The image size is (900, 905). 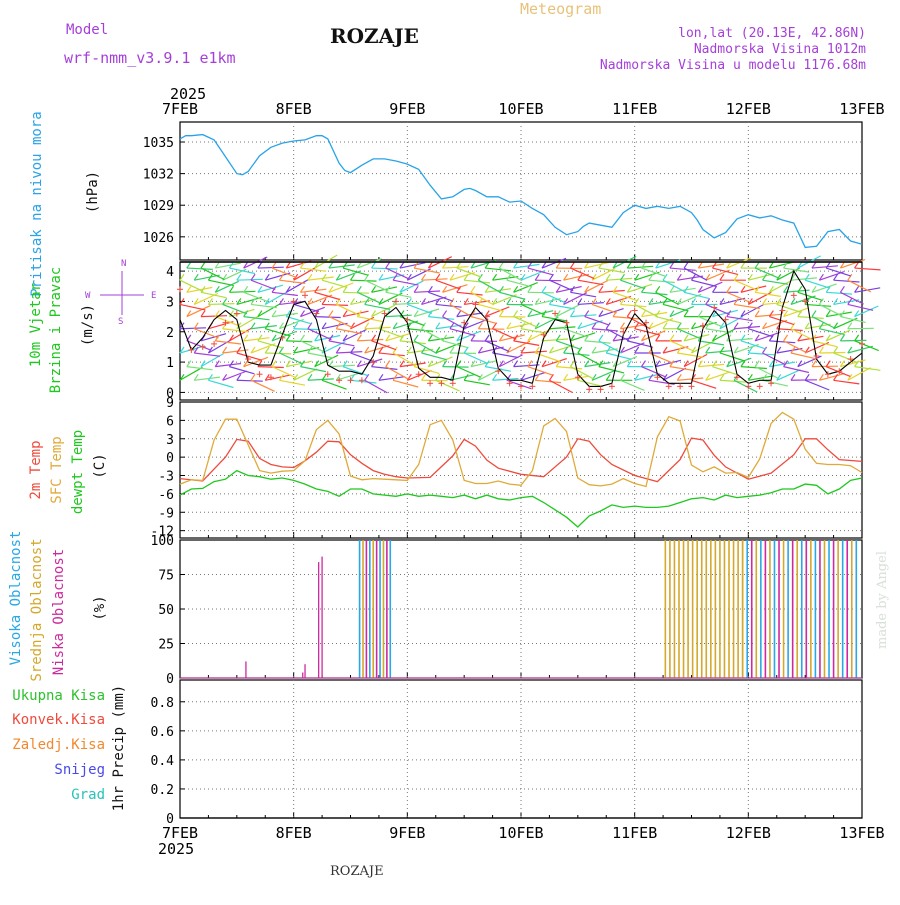 What do you see at coordinates (123, 264) in the screenshot?
I see `dir-n: N` at bounding box center [123, 264].